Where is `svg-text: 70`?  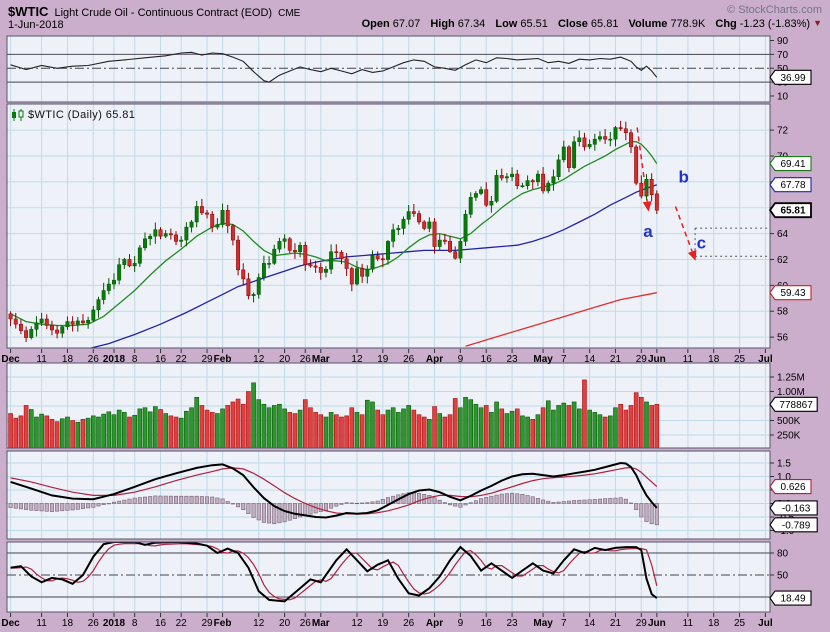 svg-text: 70 is located at coordinates (783, 55).